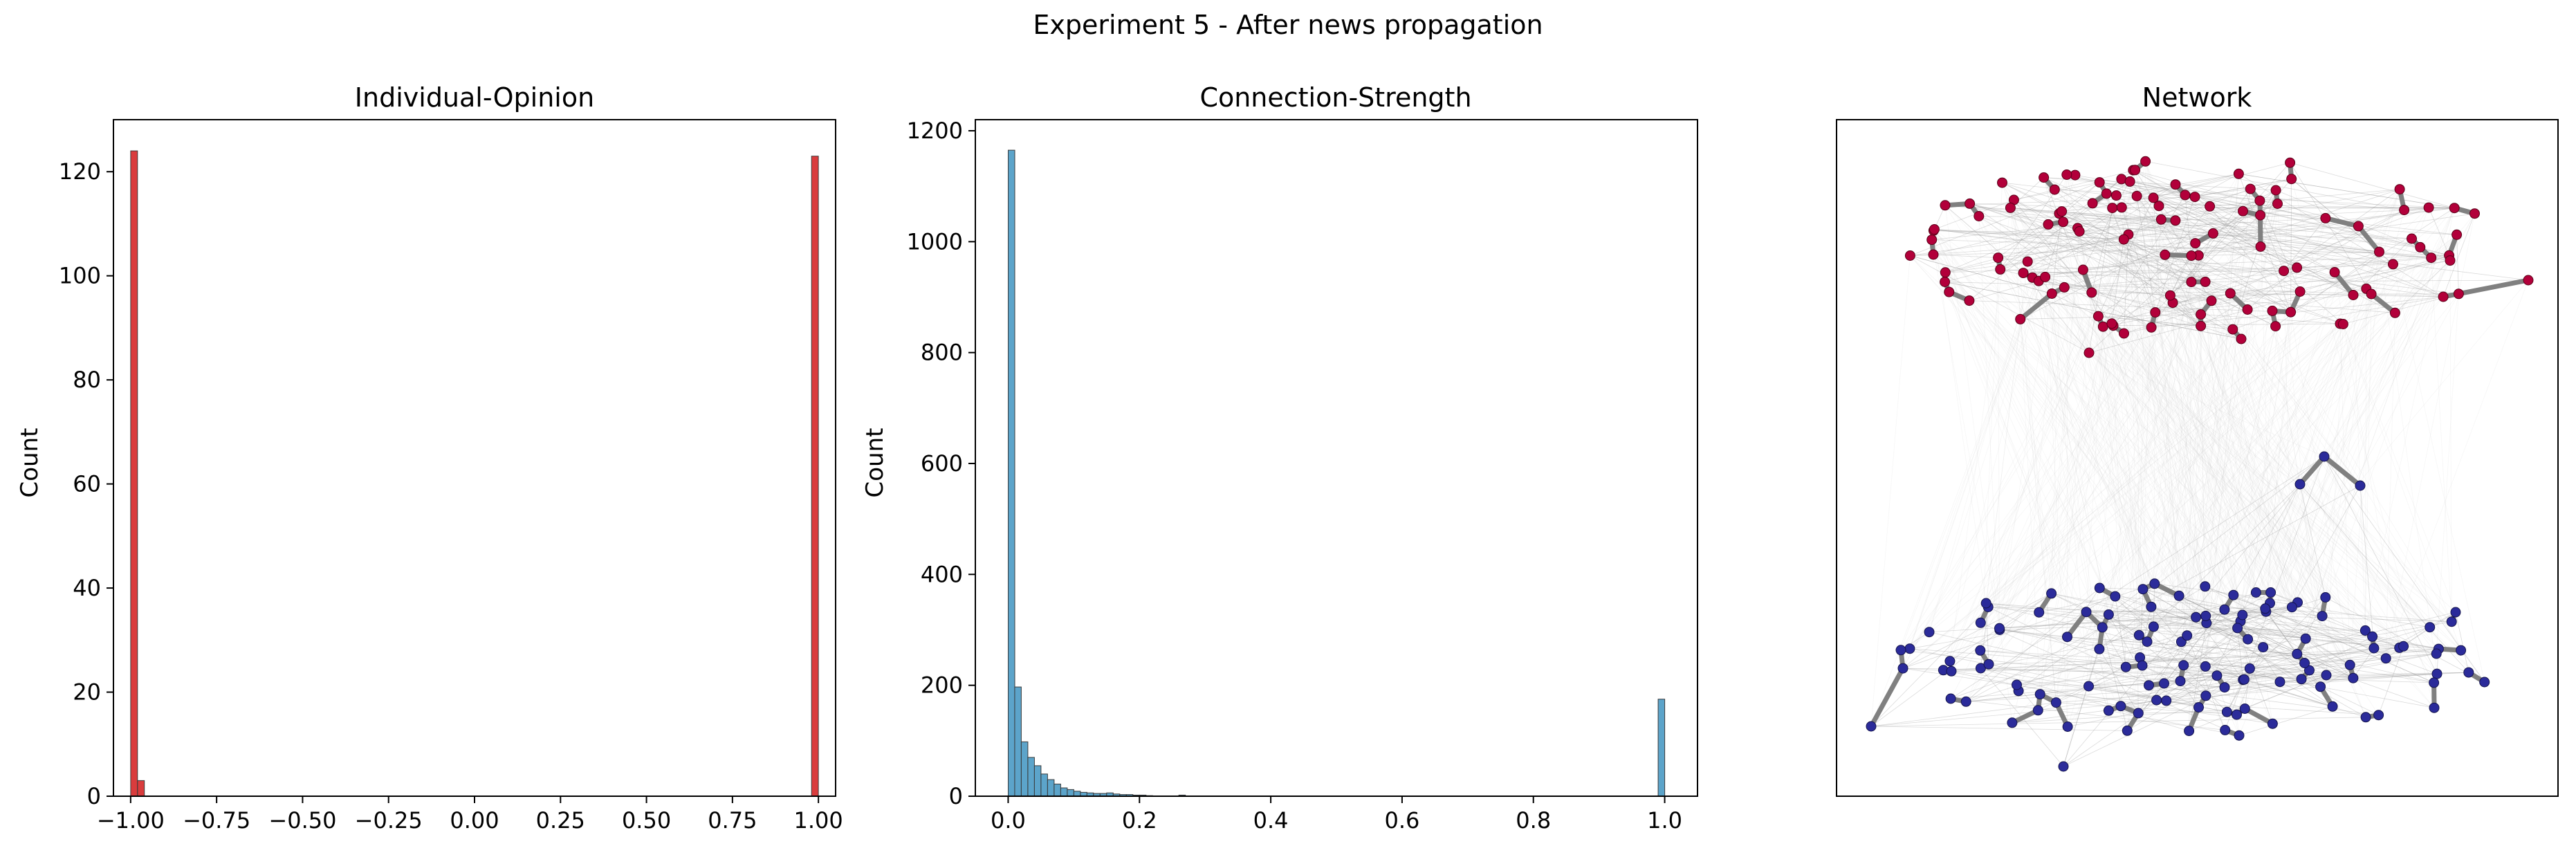 The image size is (2576, 855). Describe the element at coordinates (1008, 820) in the screenshot. I see `p2-xtick-label: 0.0` at that location.